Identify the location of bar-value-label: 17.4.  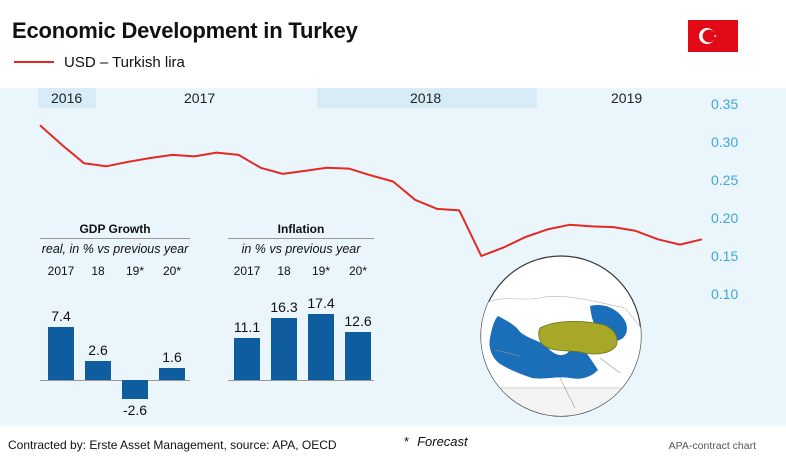
(321, 302).